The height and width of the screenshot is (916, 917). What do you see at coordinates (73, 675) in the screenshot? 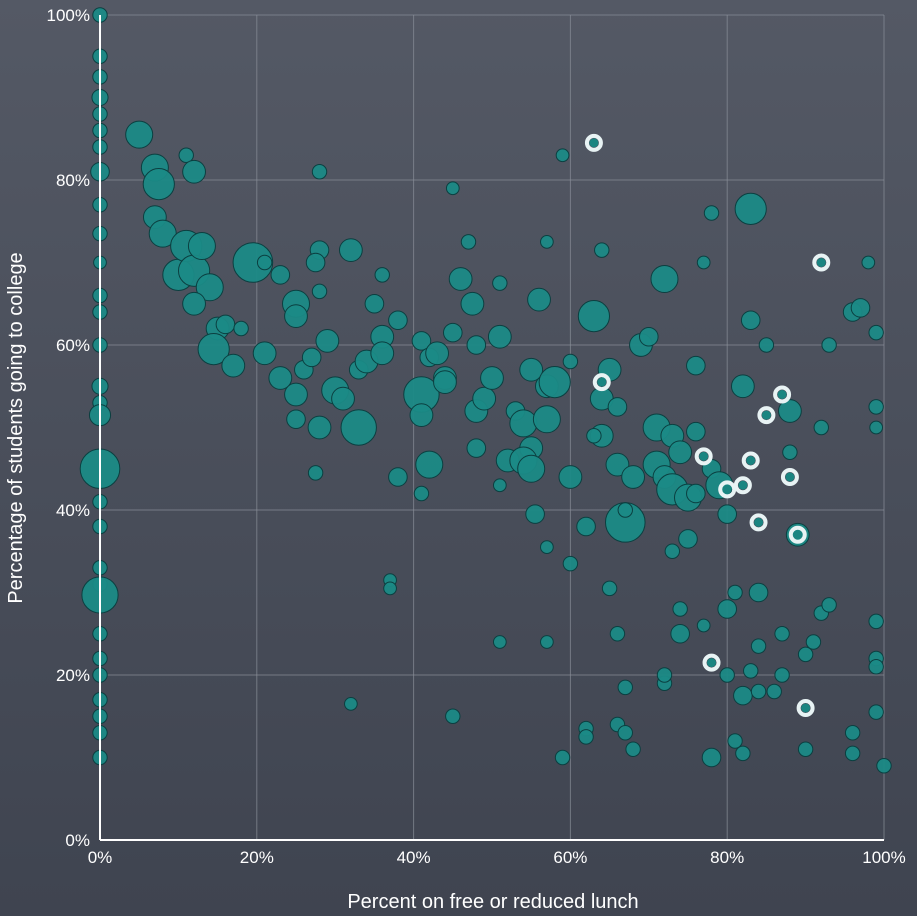
I see `y-tick-label: 20%` at bounding box center [73, 675].